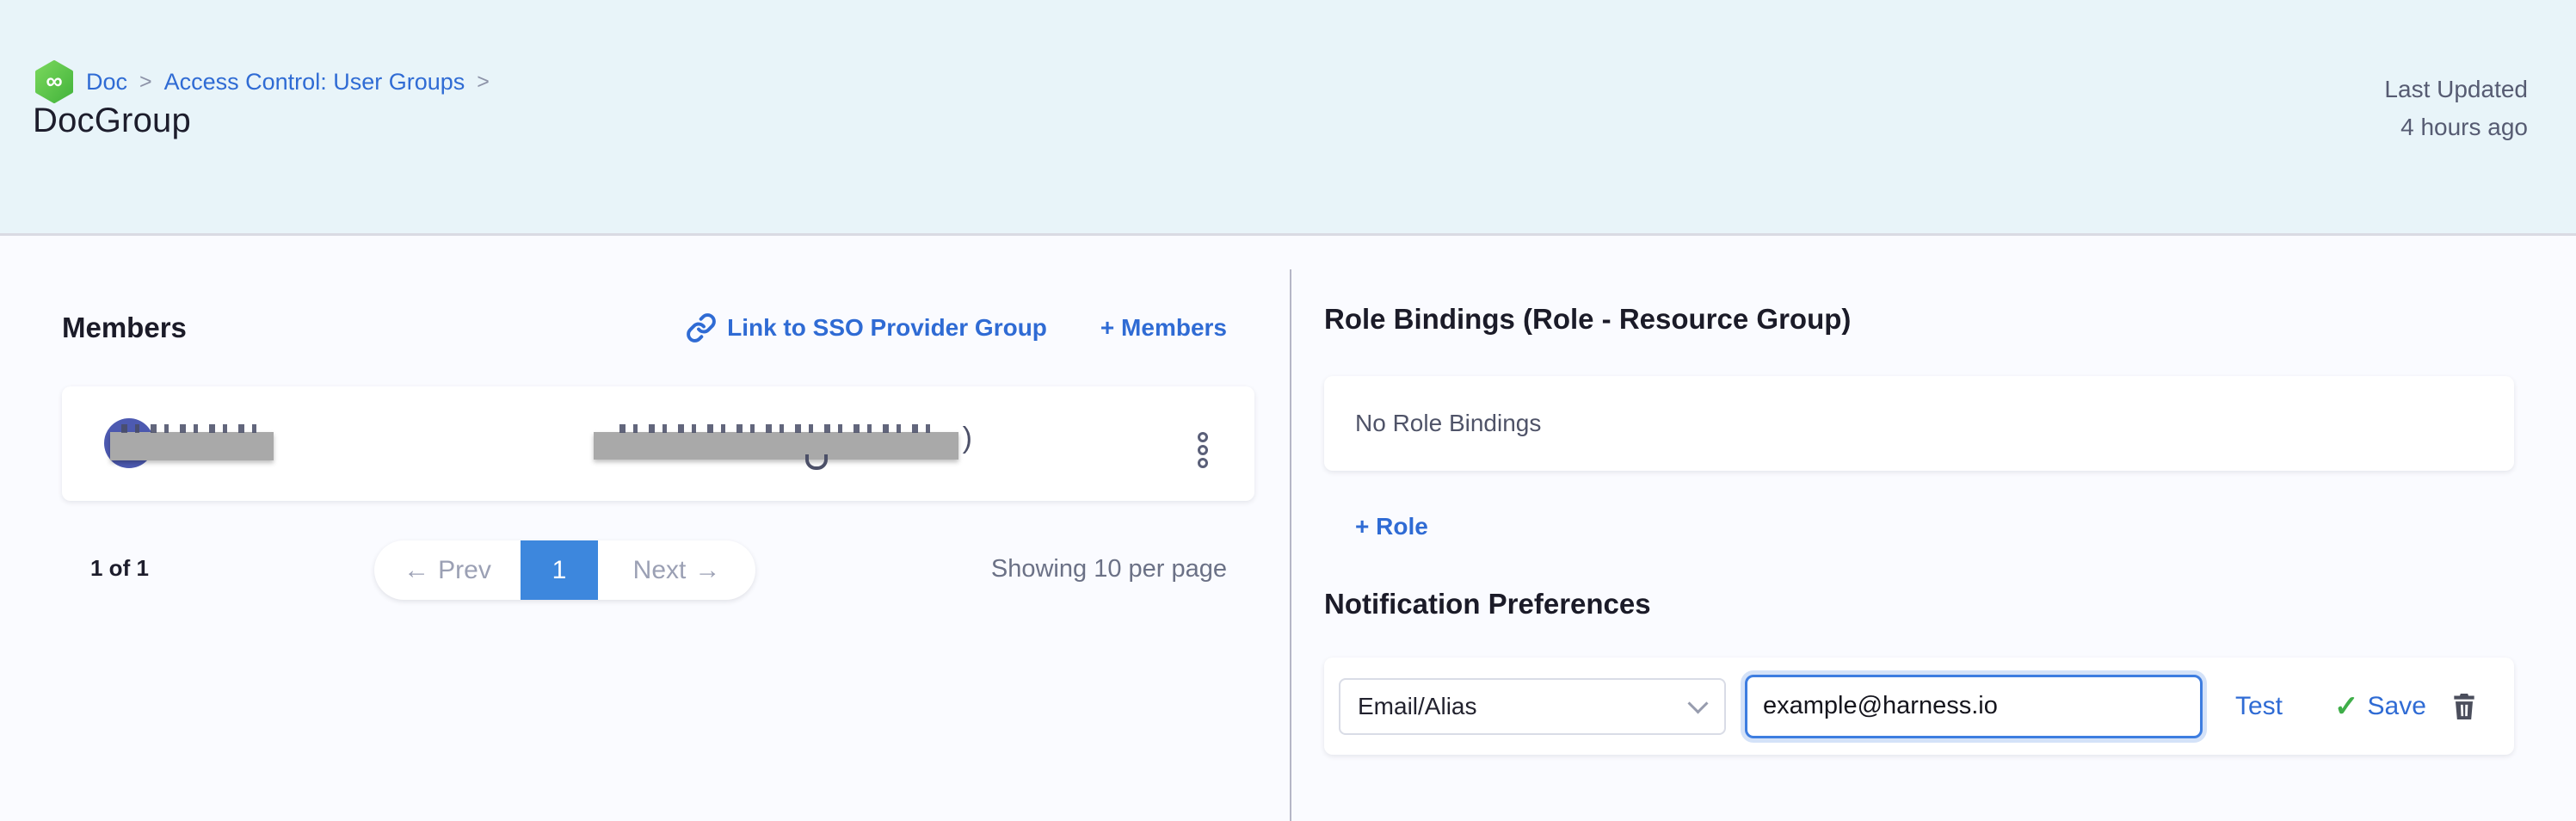 The width and height of the screenshot is (2576, 821). I want to click on link-sso-label: Link to SSO Provider Group, so click(887, 327).